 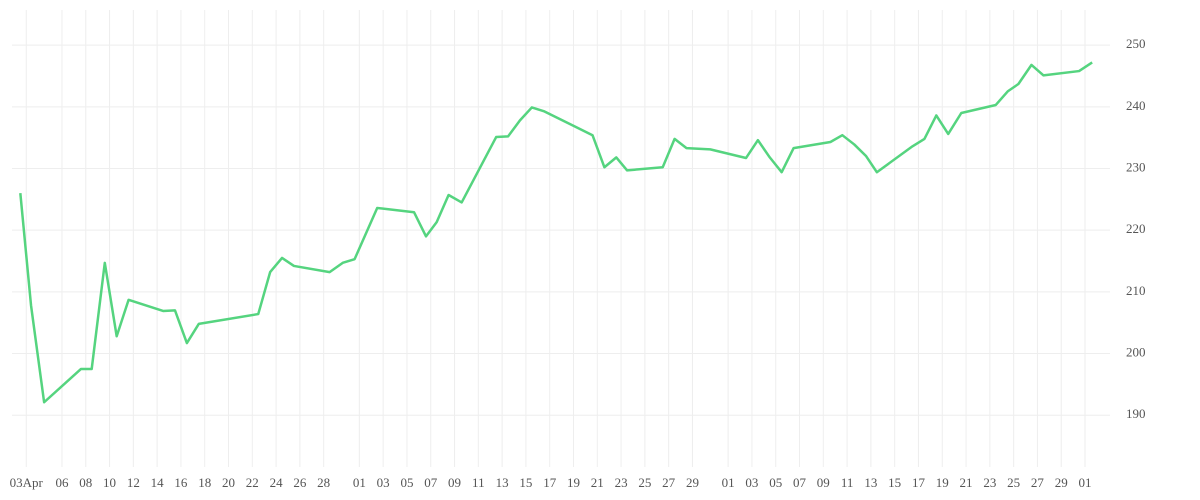 I want to click on x-tick-label: 10, so click(x=109, y=482).